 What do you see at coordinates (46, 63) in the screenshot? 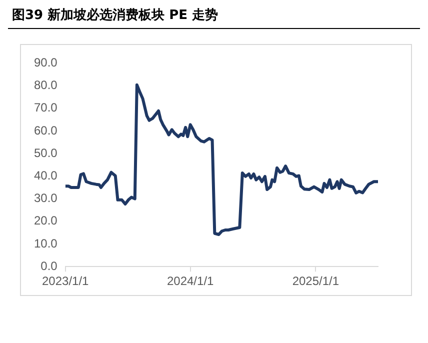
I see `y-tick-label: 90.0` at bounding box center [46, 63].